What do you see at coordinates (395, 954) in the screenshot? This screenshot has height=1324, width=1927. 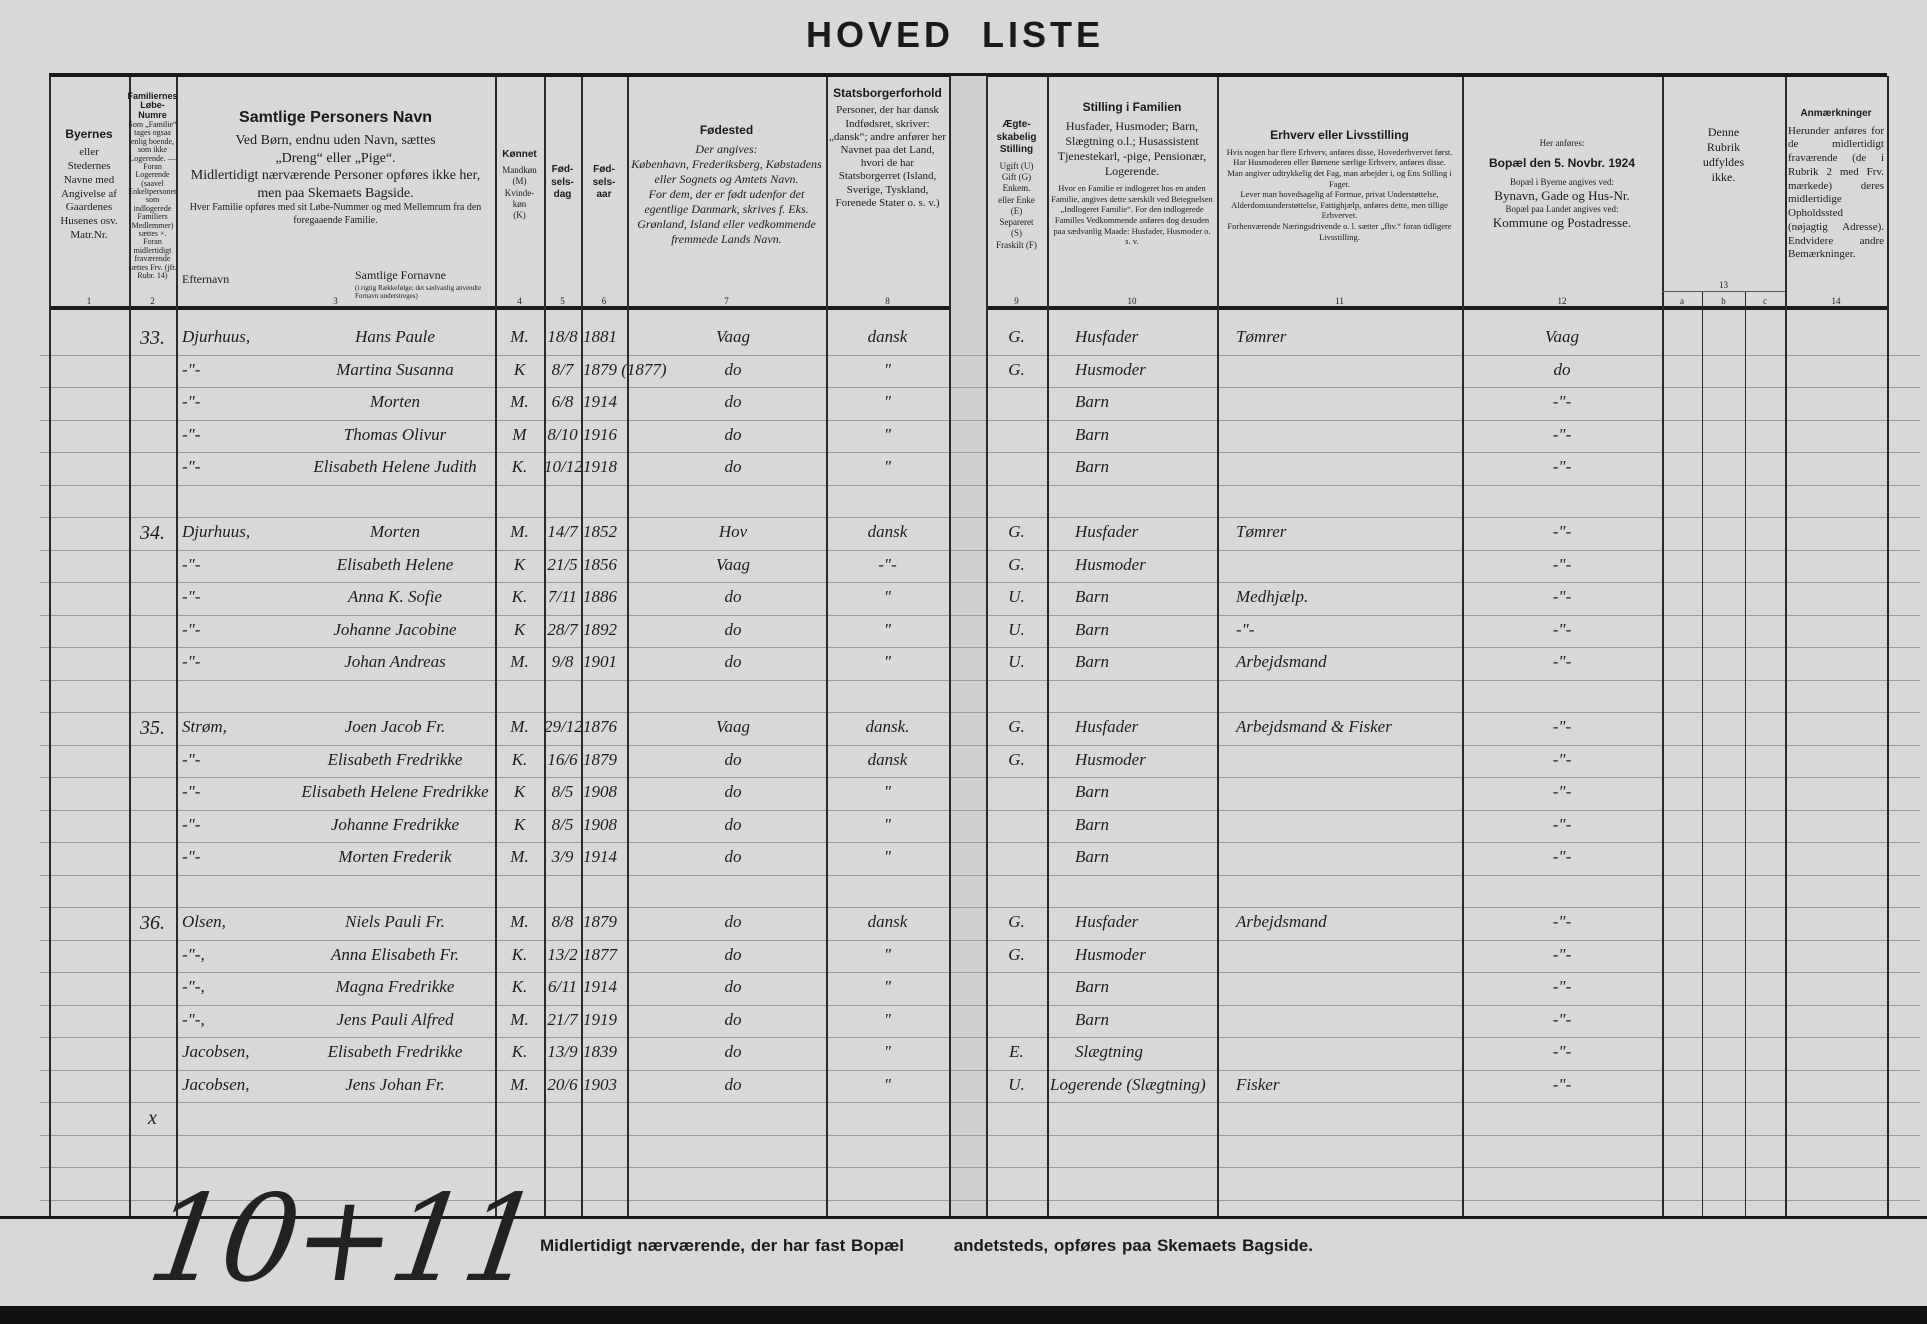 I see `entry-given: Anna Elisabeth Fr.` at bounding box center [395, 954].